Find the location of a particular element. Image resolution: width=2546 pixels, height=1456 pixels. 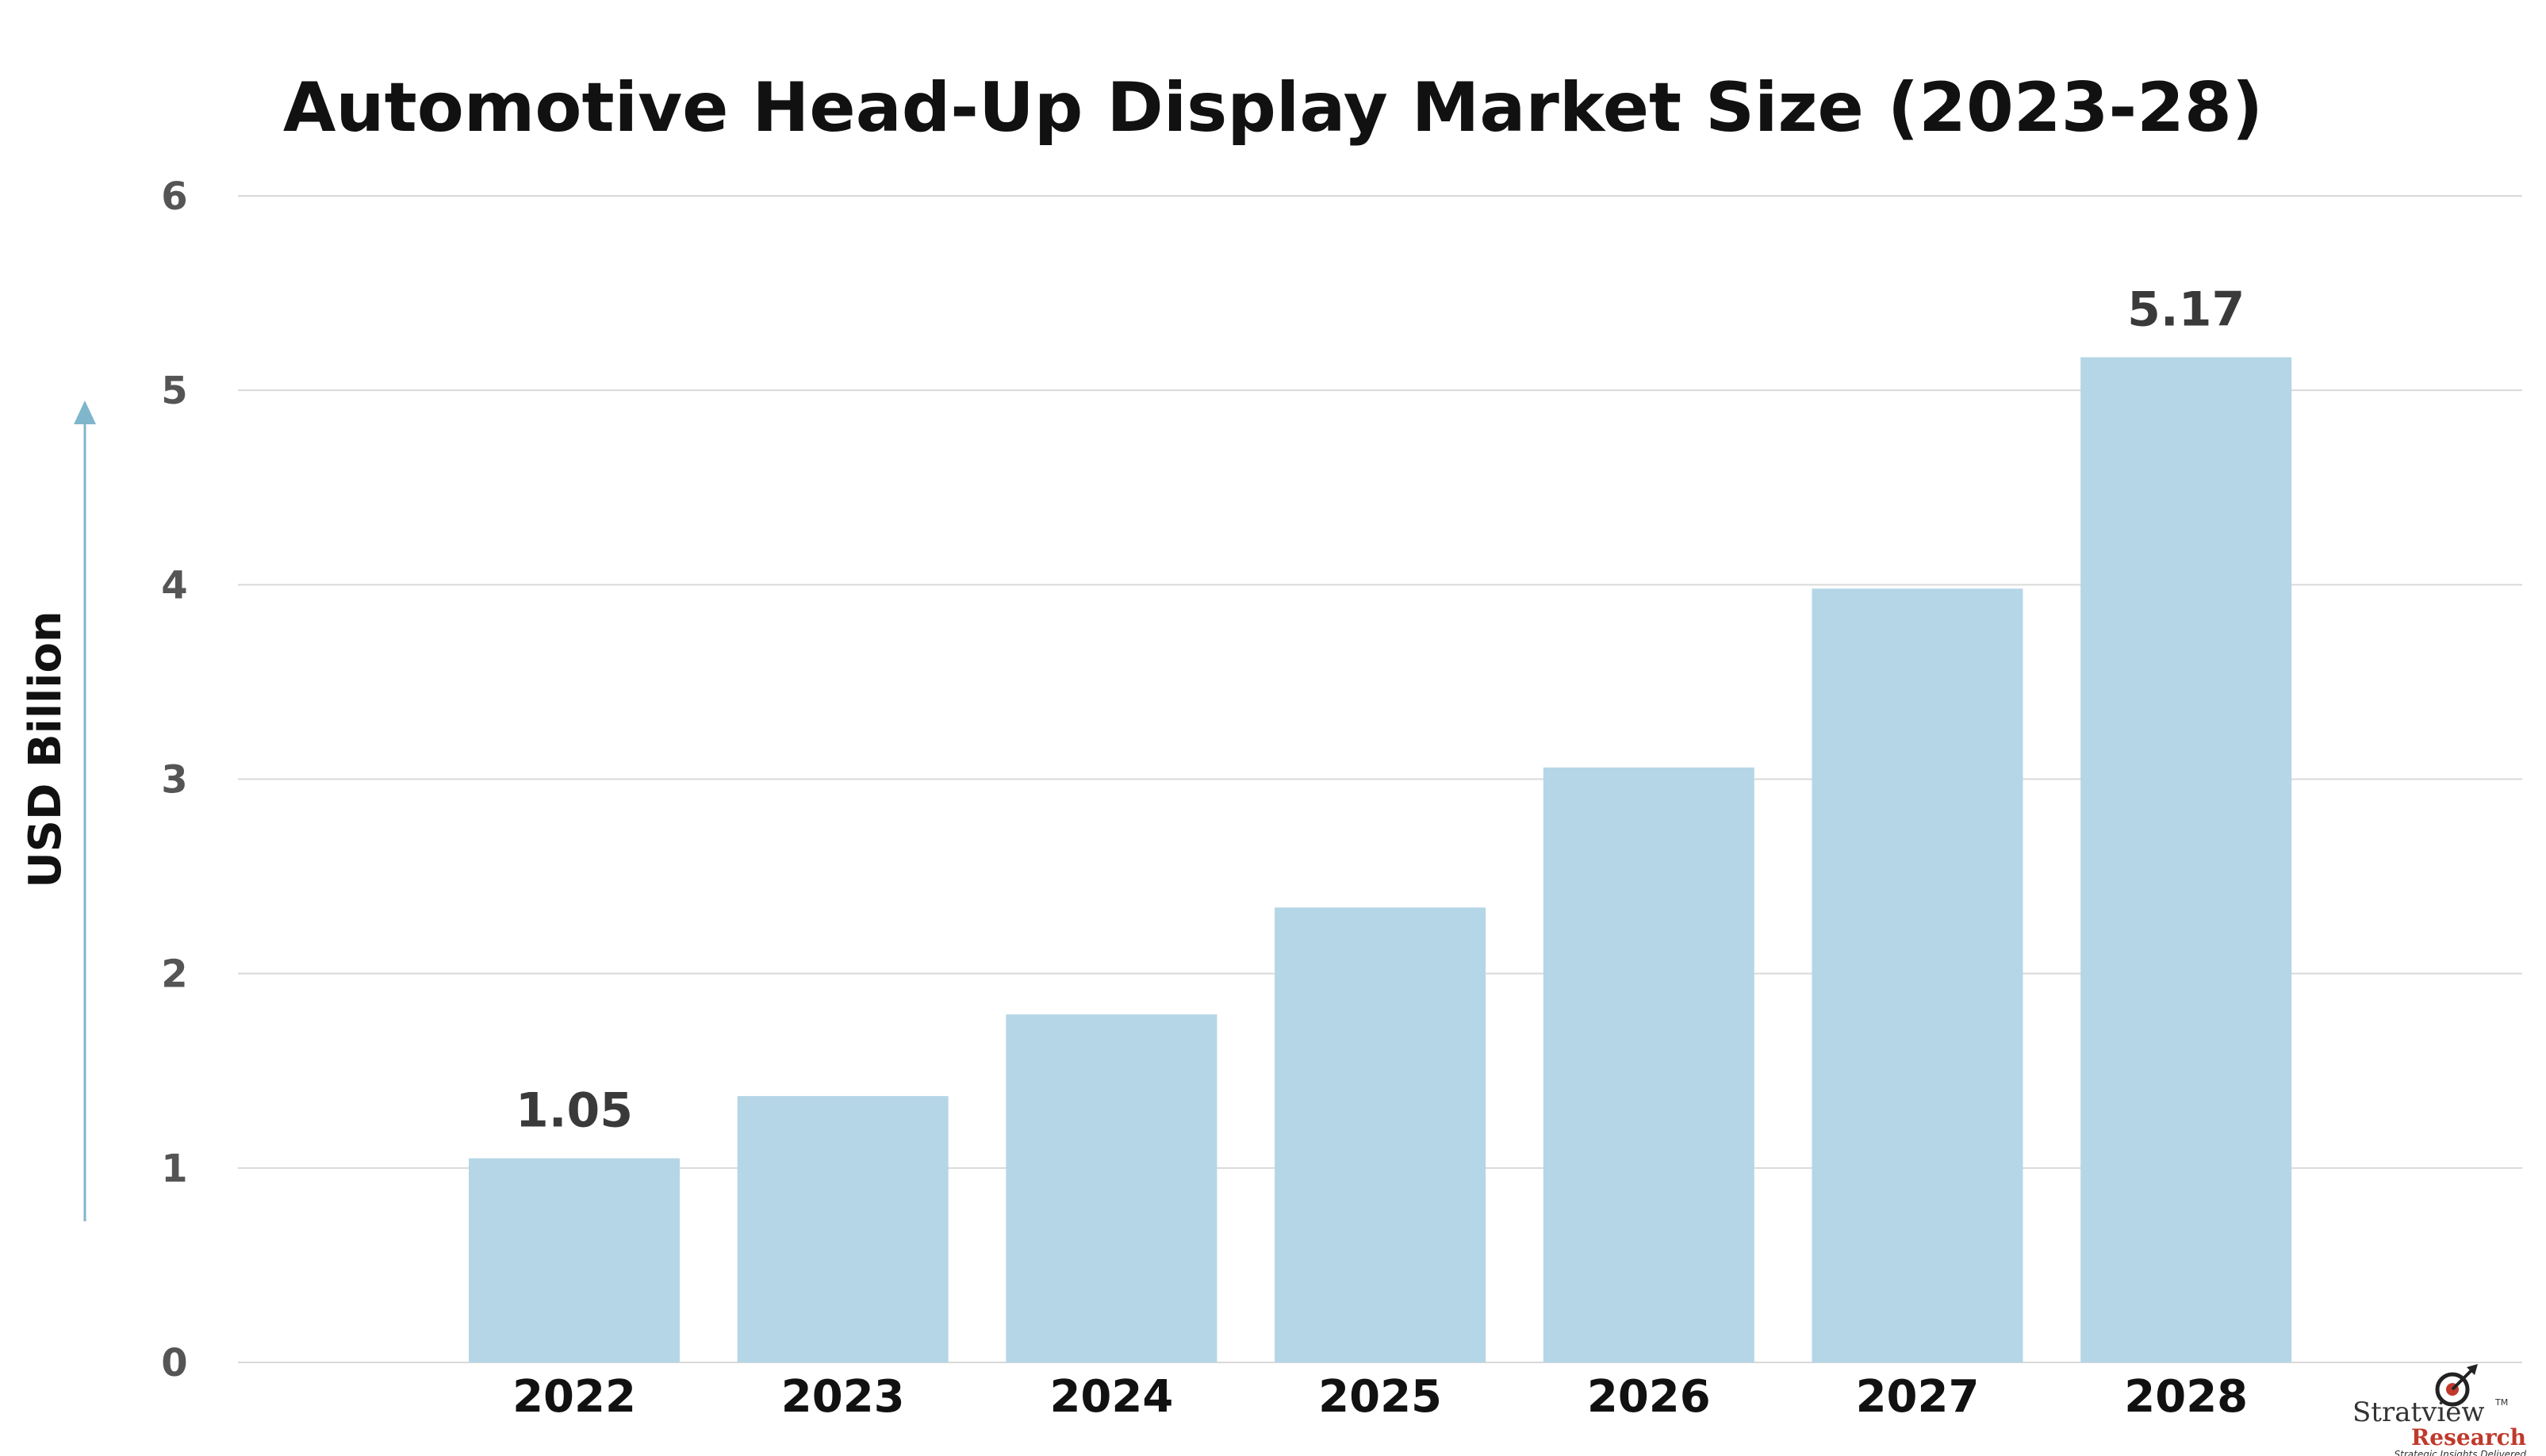

bar-2025 is located at coordinates (1380, 1134).